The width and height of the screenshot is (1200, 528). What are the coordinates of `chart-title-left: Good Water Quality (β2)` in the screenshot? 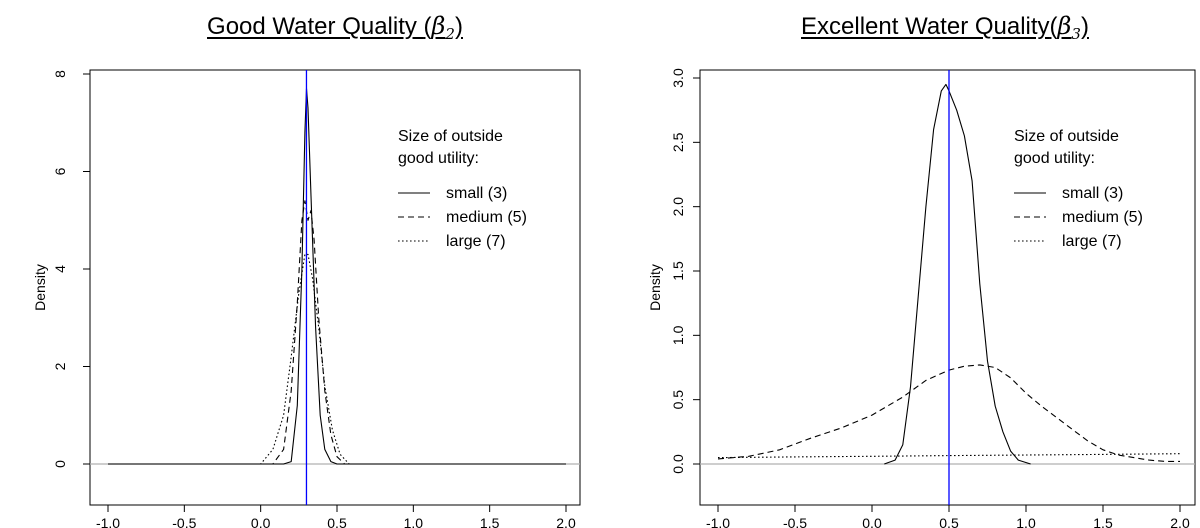 It's located at (335, 27).